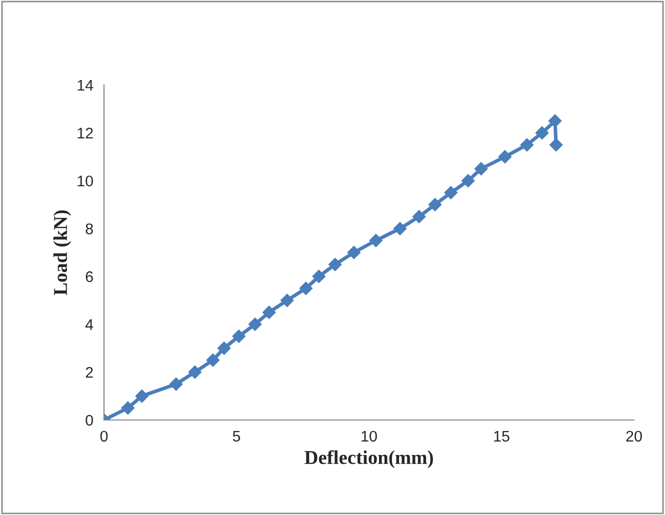 The height and width of the screenshot is (515, 665). Describe the element at coordinates (502, 436) in the screenshot. I see `x-tick-label: 15` at that location.